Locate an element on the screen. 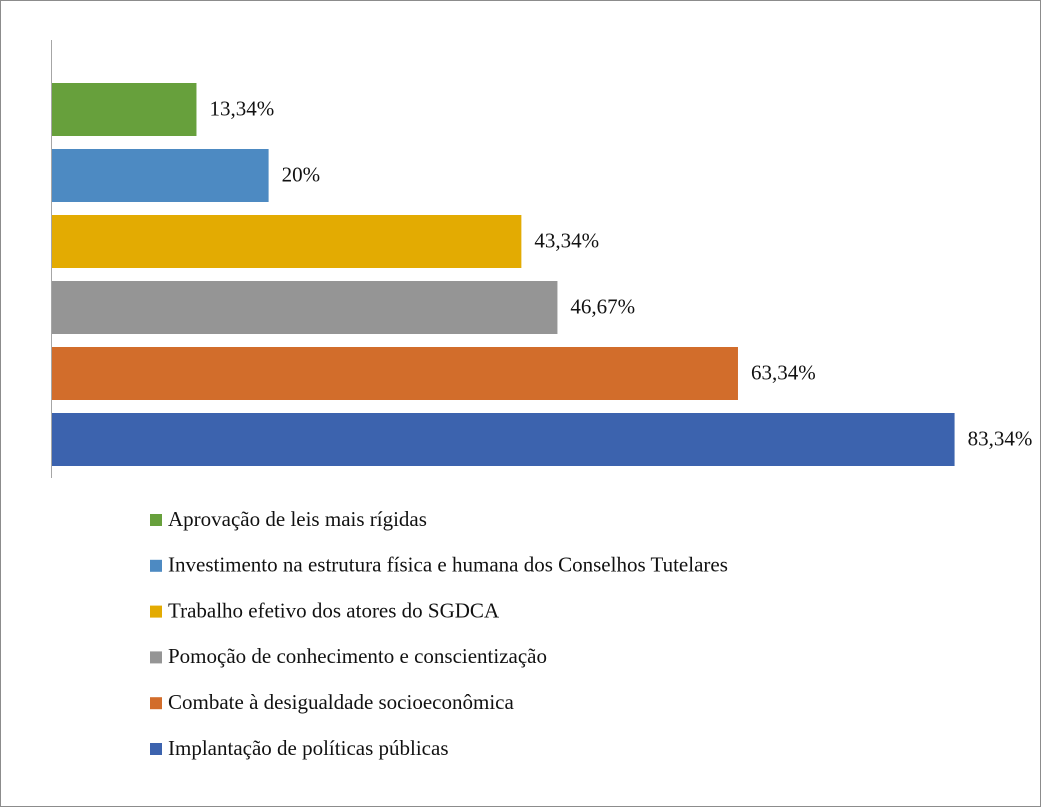 The height and width of the screenshot is (807, 1041). legend-label: Implantação de políticas públicas is located at coordinates (308, 748).